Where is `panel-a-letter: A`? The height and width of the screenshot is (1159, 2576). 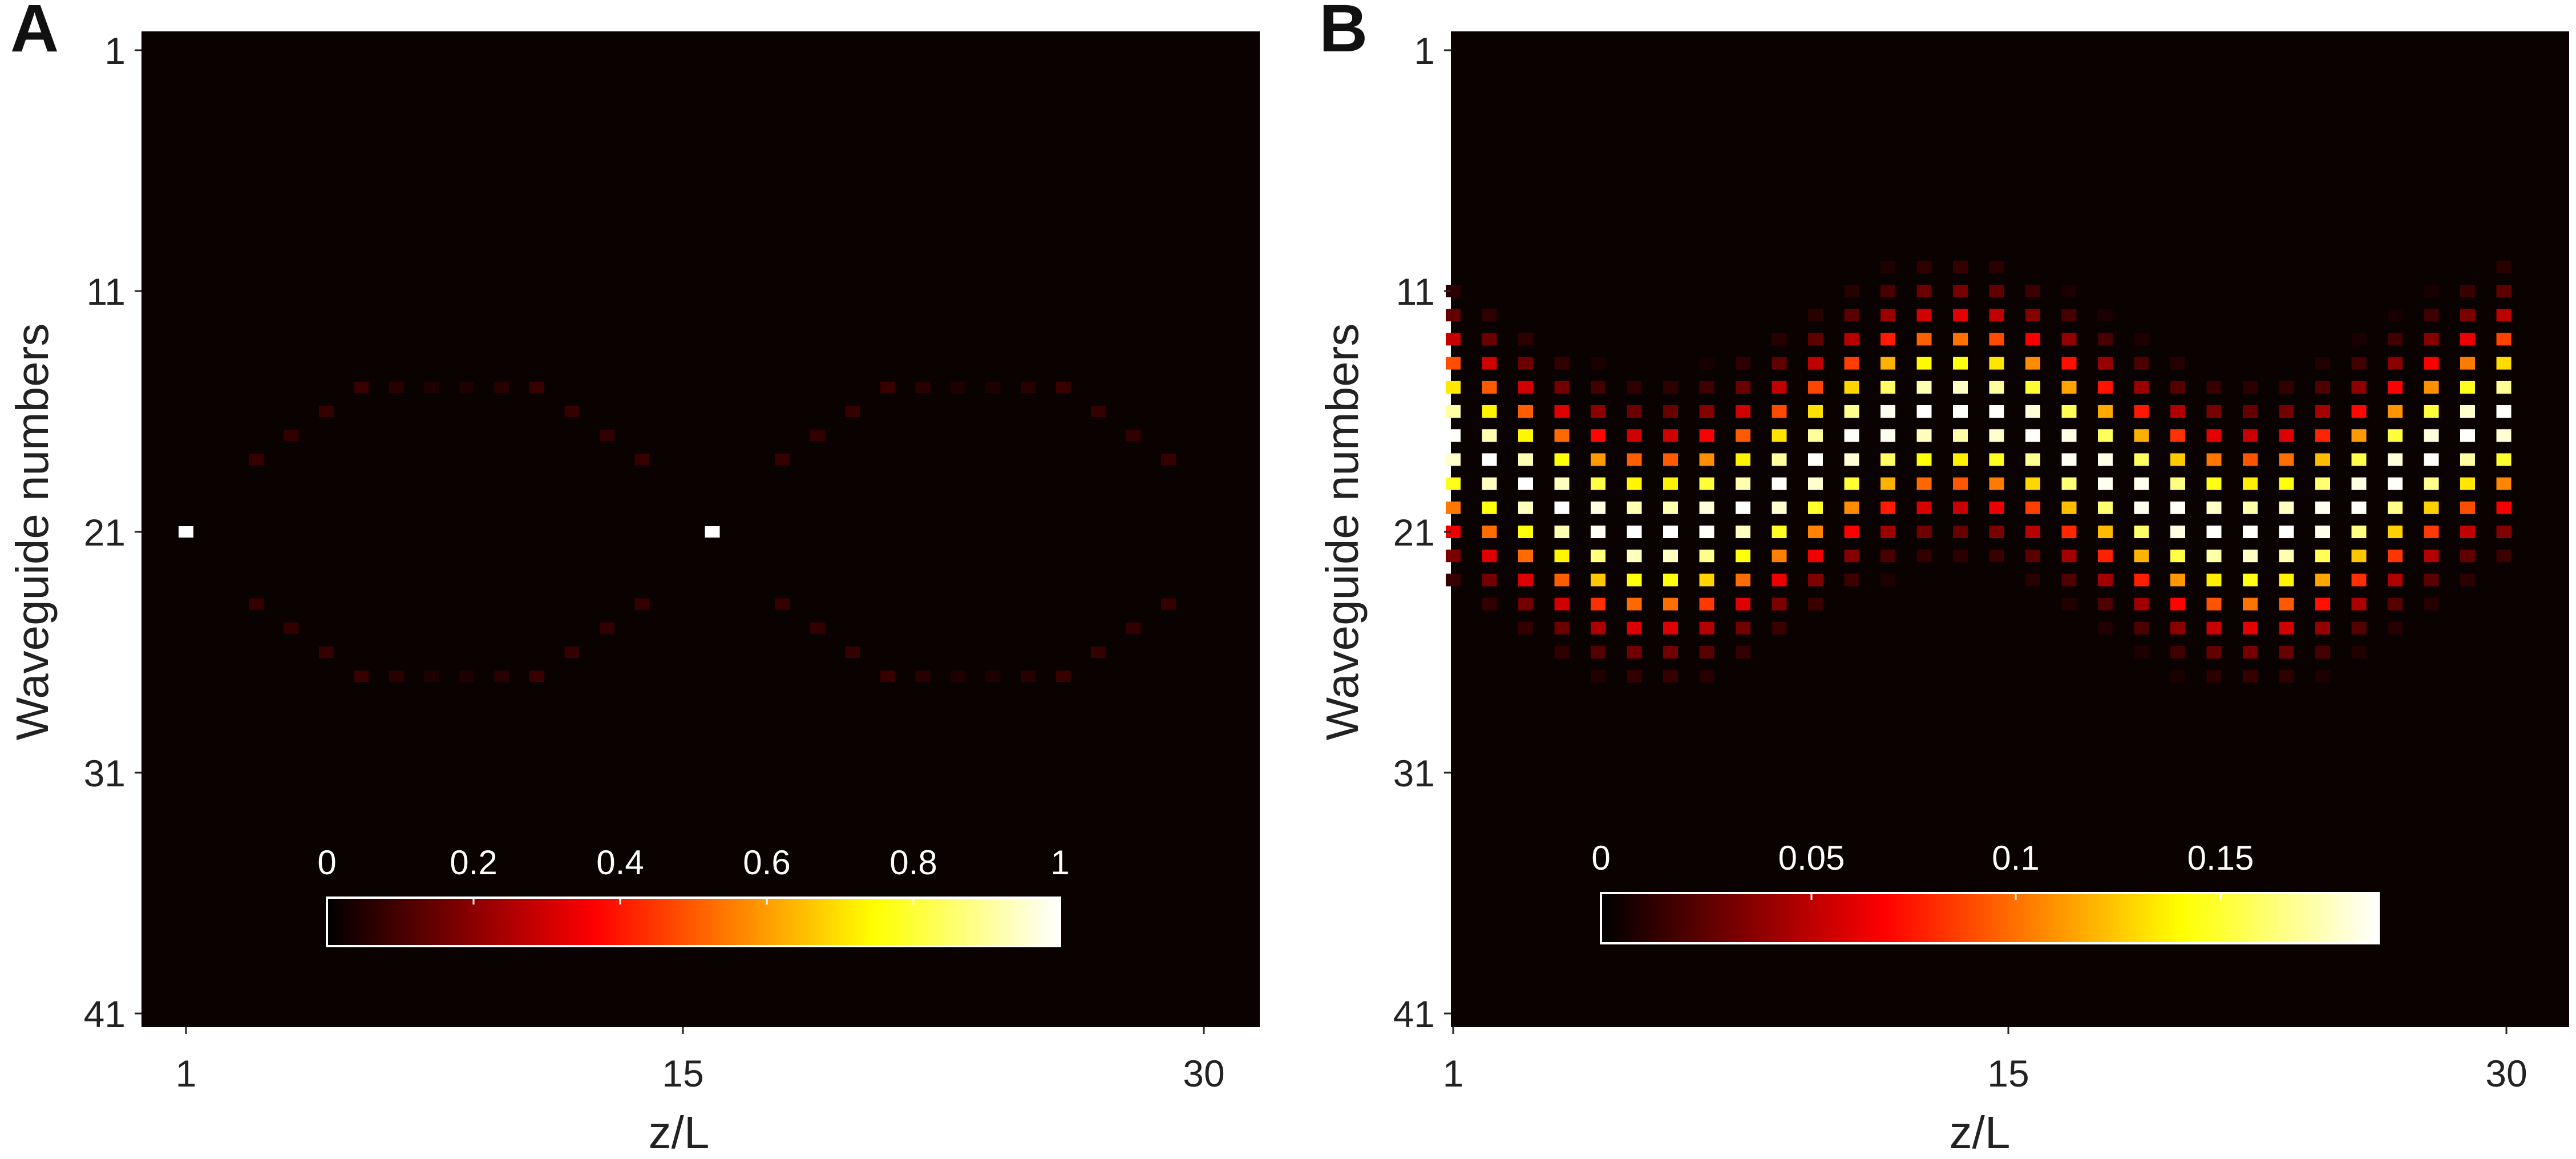
panel-a-letter: A is located at coordinates (34, 33).